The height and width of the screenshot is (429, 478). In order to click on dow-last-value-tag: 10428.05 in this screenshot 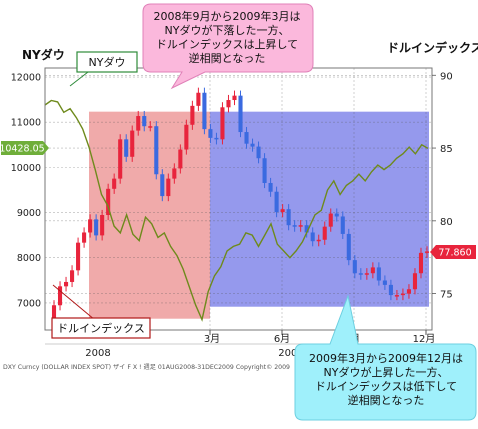, I will do `click(24, 148)`.